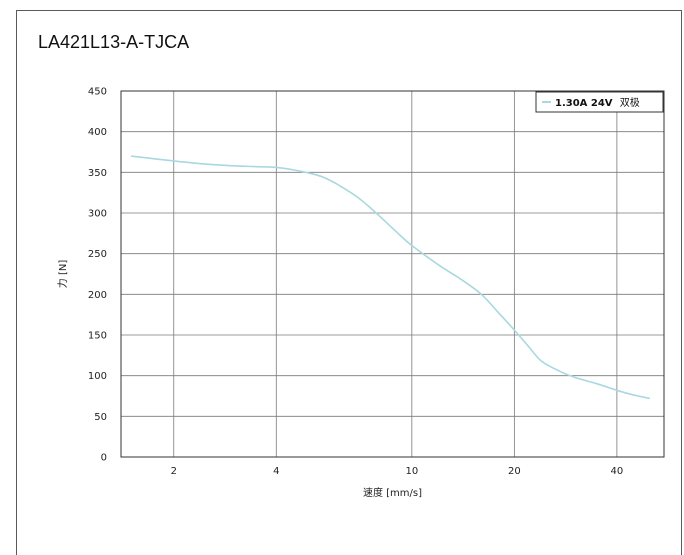  Describe the element at coordinates (514, 471) in the screenshot. I see `x-tick-label: 20` at that location.